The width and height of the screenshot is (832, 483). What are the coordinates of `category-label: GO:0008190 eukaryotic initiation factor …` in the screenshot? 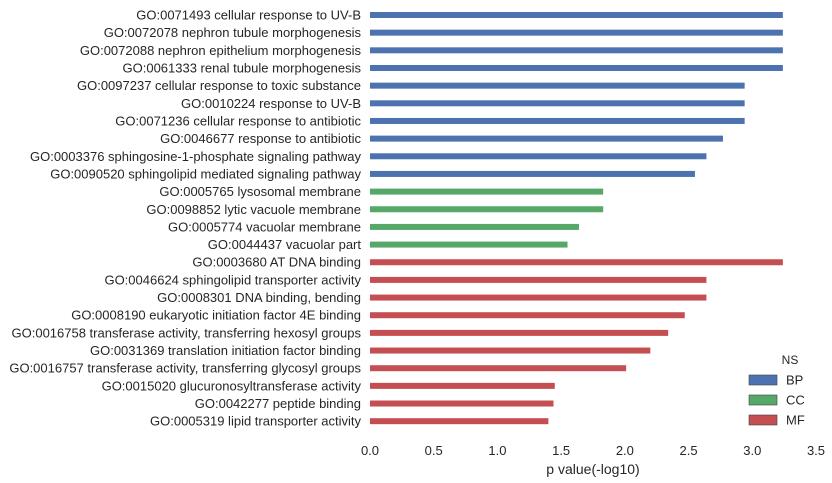 It's located at (216, 315).